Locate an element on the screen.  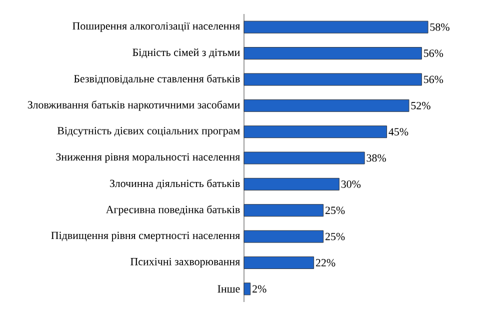
y-tick-label: Безвідповідальне ставлення батьків is located at coordinates (157, 79).